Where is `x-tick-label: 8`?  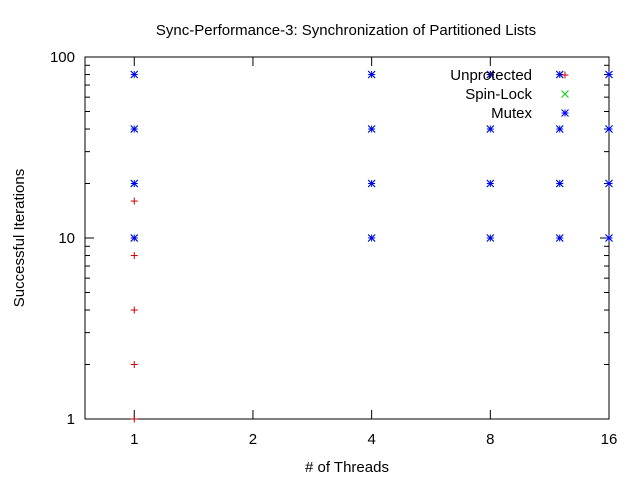
x-tick-label: 8 is located at coordinates (490, 439).